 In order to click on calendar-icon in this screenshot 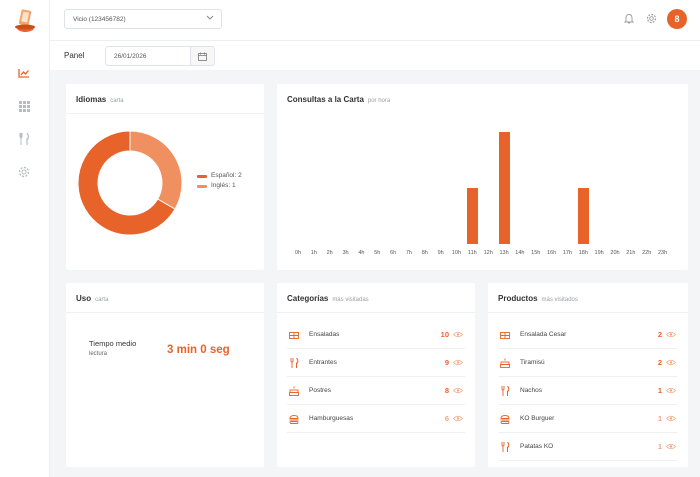, I will do `click(202, 56)`.